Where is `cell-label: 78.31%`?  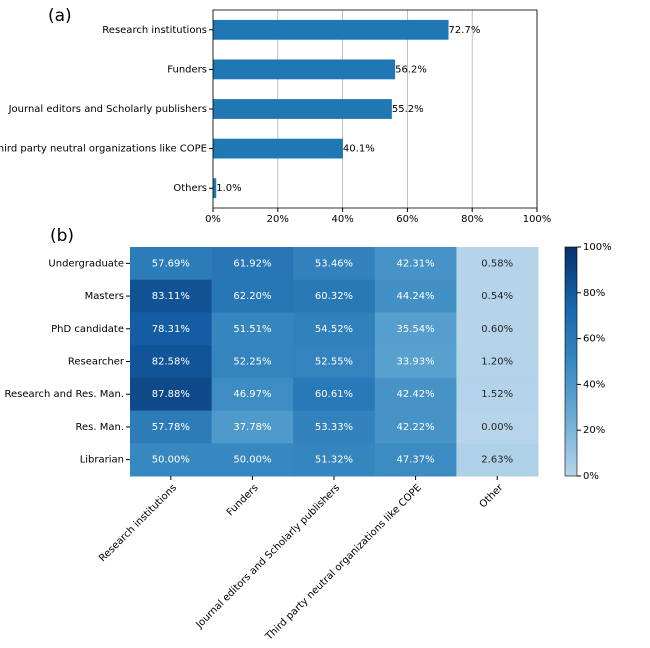 cell-label: 78.31% is located at coordinates (171, 329).